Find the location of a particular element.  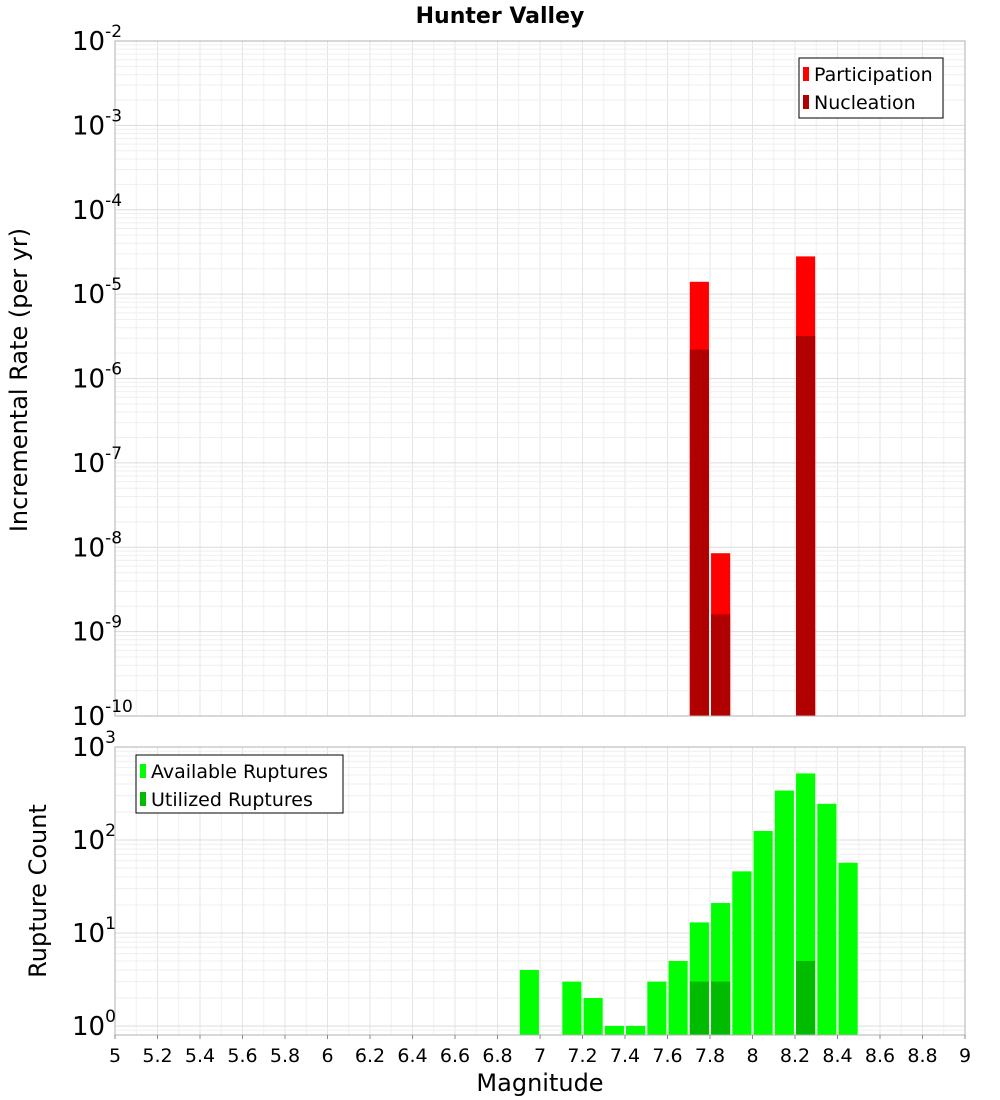

count-legend-label: Utilized Ruptures is located at coordinates (232, 800).